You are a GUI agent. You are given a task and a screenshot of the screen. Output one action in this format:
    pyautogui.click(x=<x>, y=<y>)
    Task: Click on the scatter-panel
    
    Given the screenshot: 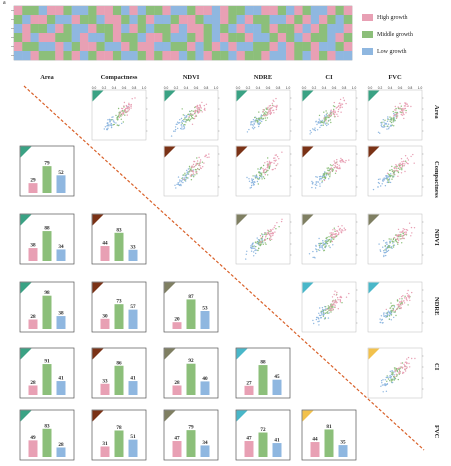 What is the action you would take?
    pyautogui.click(x=395, y=373)
    